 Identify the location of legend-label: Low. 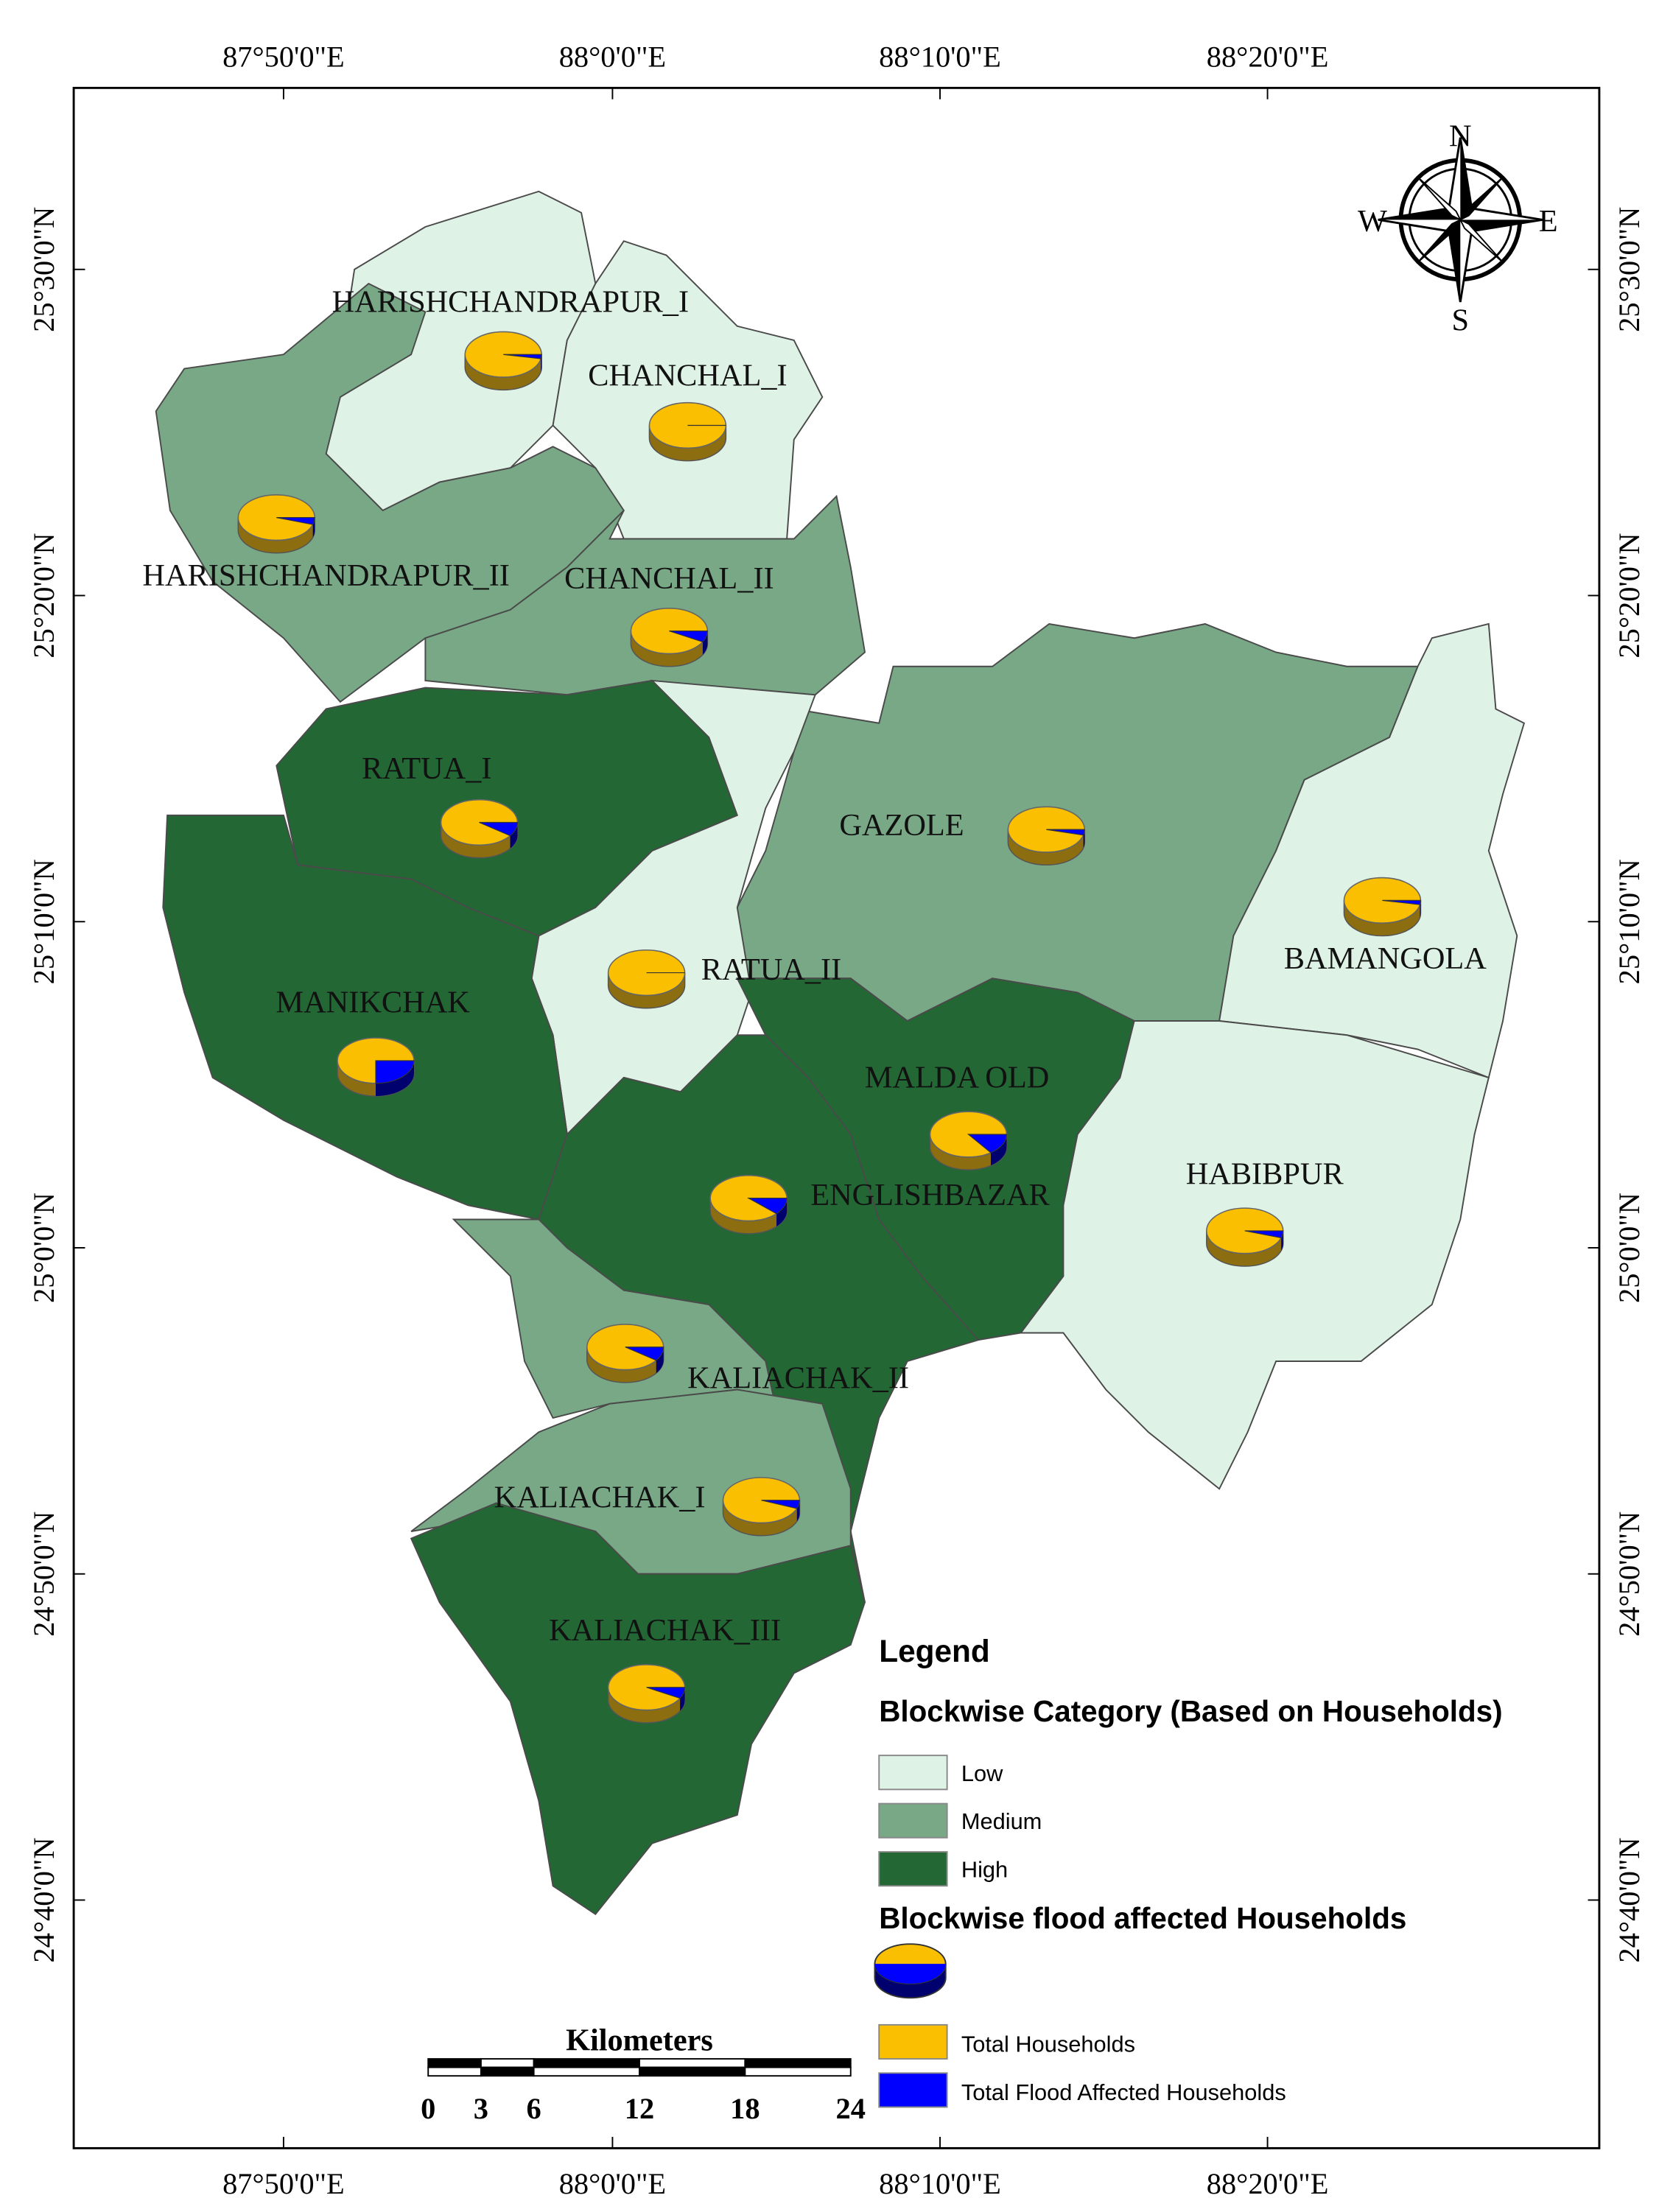
(982, 1773).